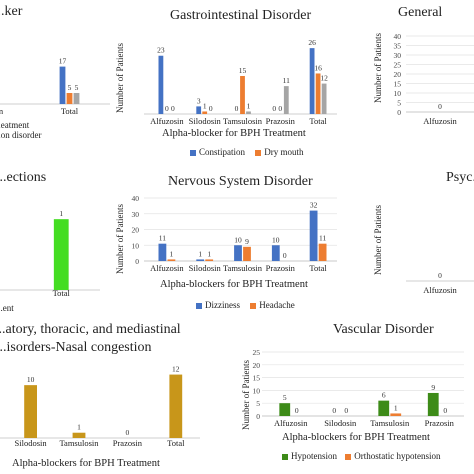  What do you see at coordinates (120, 78) in the screenshot?
I see `y-axis-label-1: Number of Patients` at bounding box center [120, 78].